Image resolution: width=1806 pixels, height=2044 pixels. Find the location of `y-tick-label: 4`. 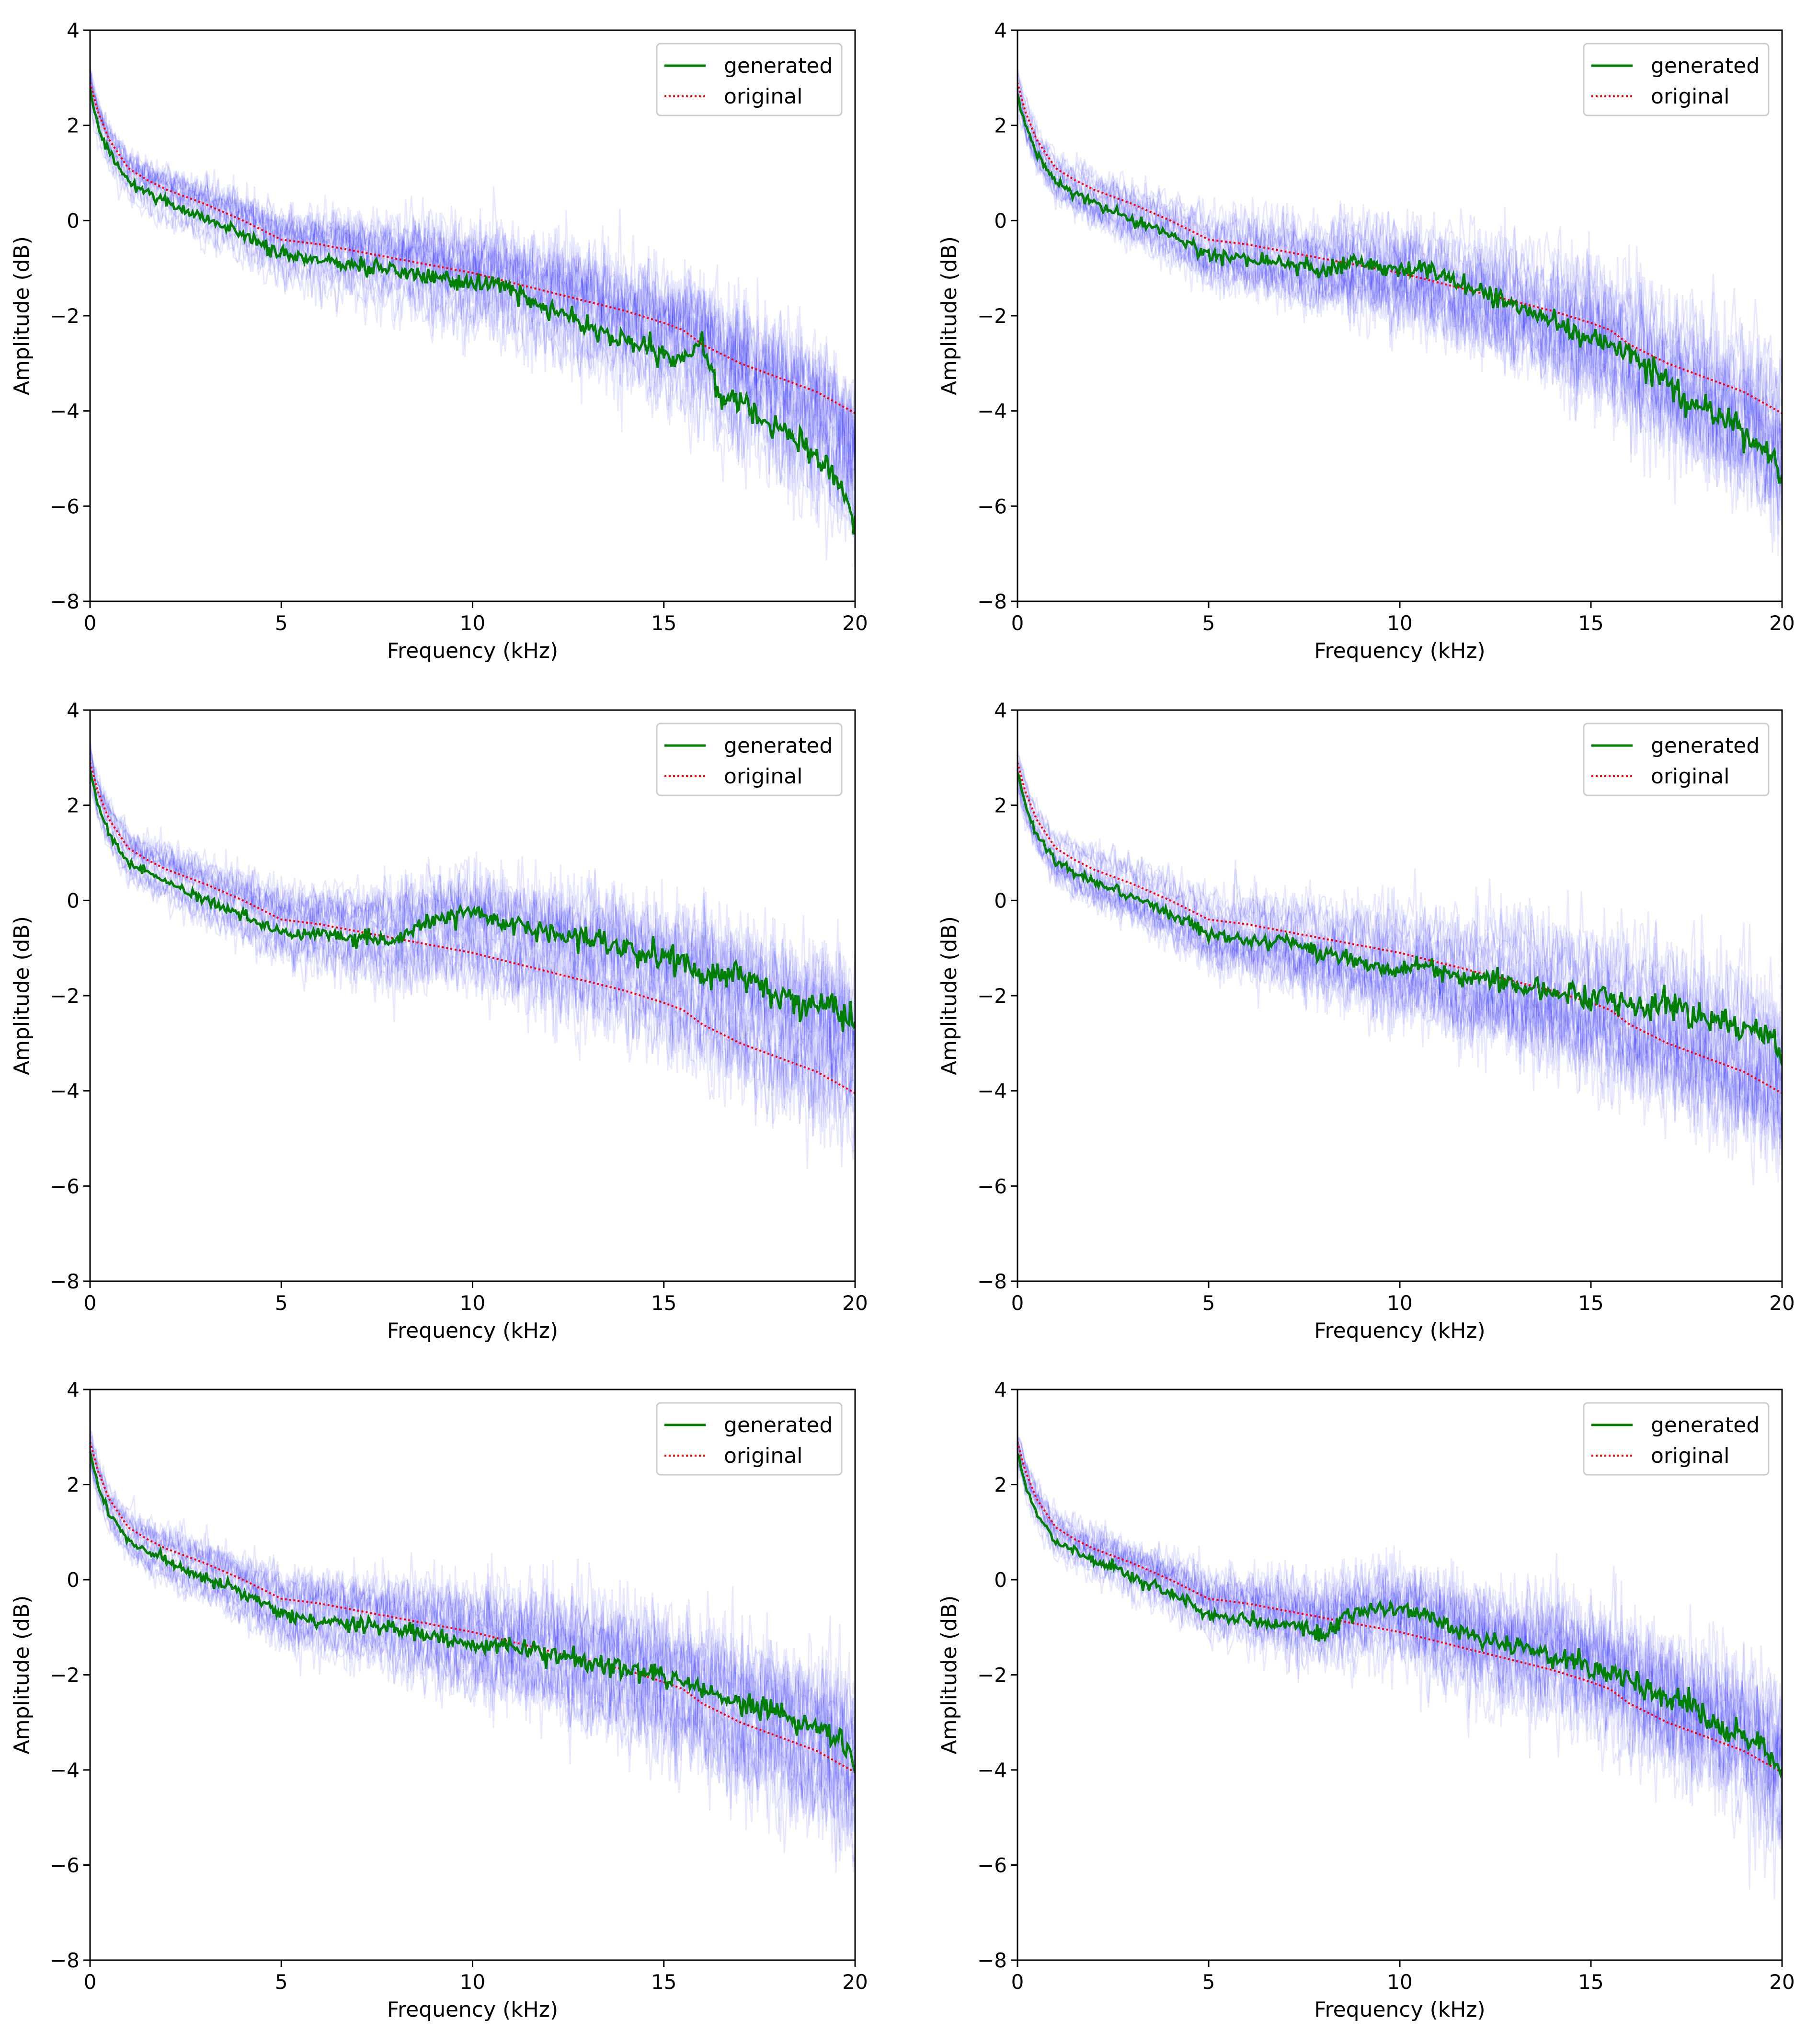

y-tick-label: 4 is located at coordinates (74, 710).